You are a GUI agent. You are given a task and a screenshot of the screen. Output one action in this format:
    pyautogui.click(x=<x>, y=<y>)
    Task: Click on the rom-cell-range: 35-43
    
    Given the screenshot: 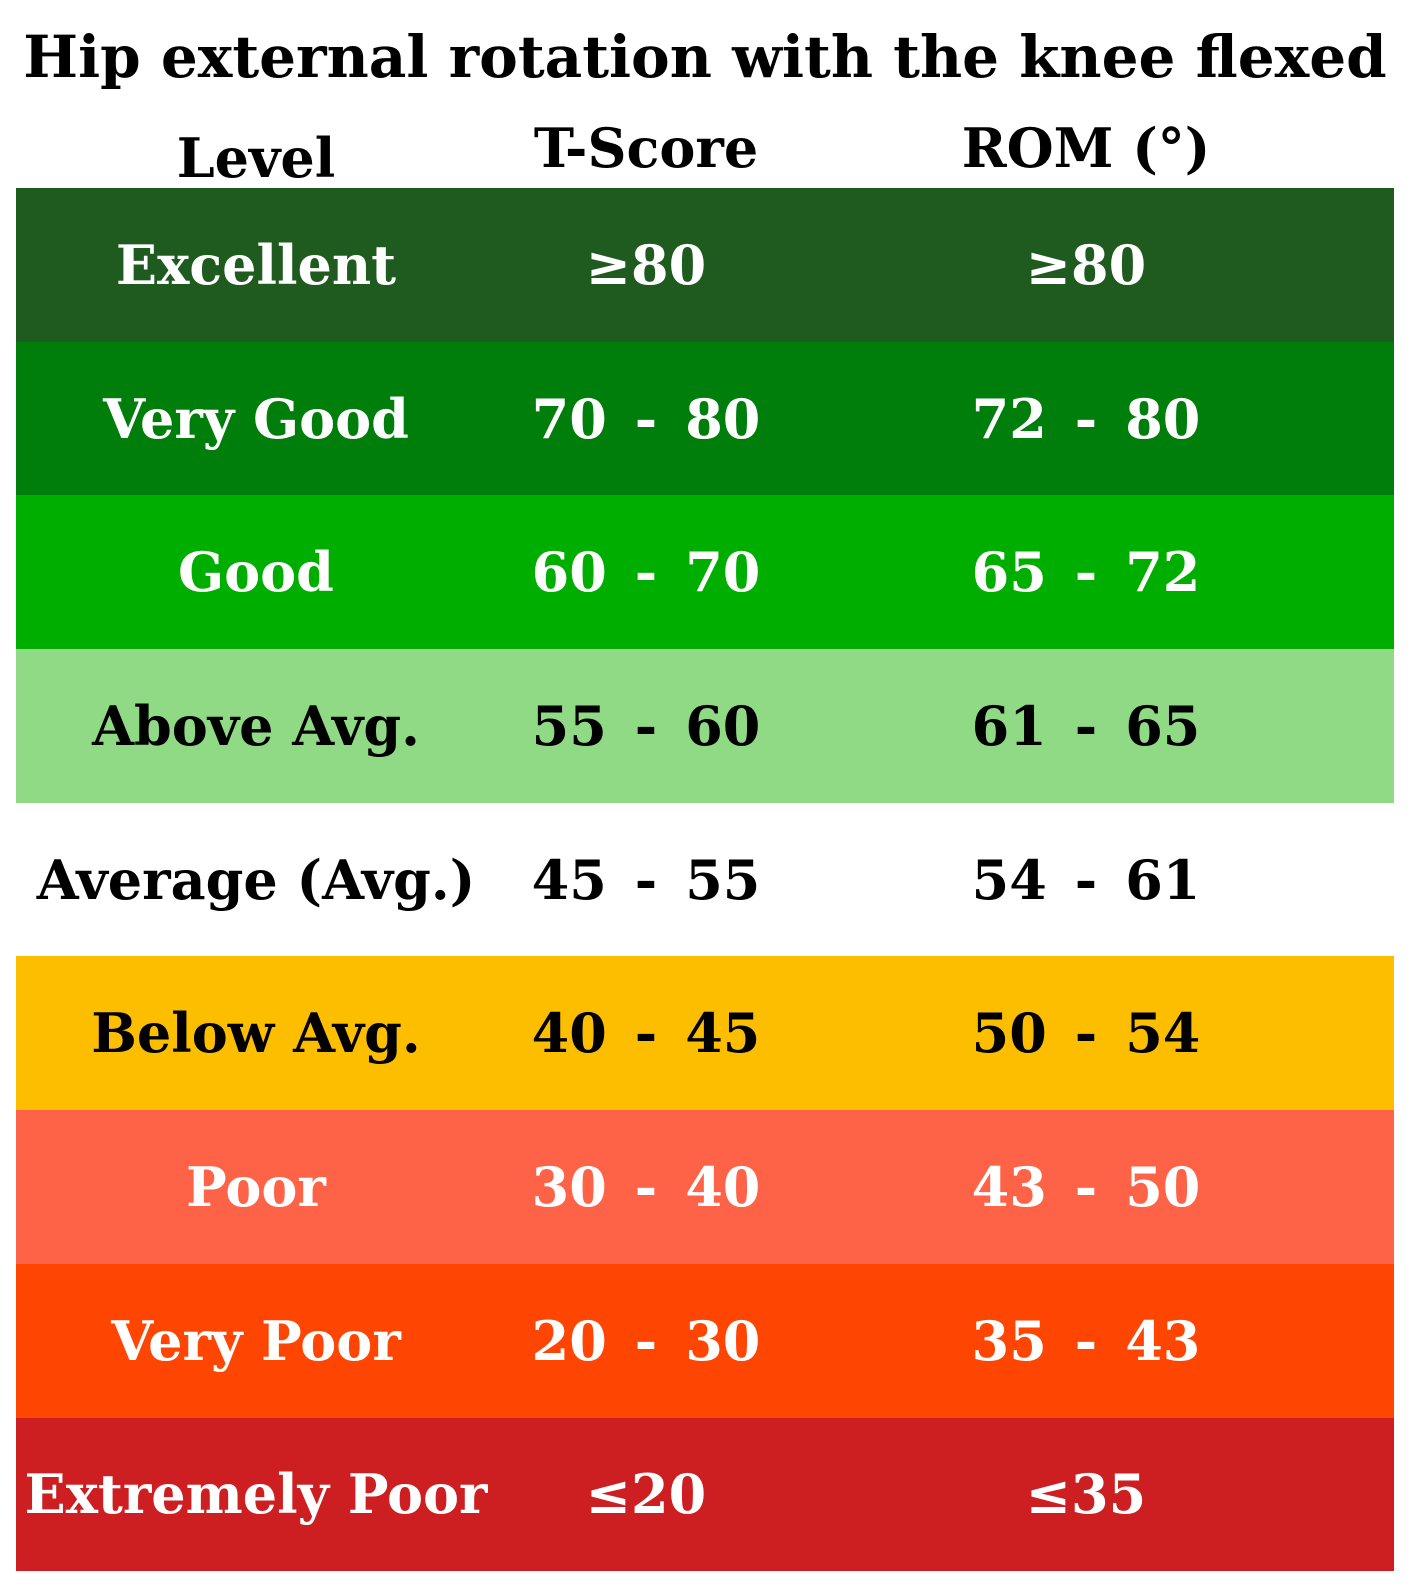 What is the action you would take?
    pyautogui.click(x=1086, y=1341)
    